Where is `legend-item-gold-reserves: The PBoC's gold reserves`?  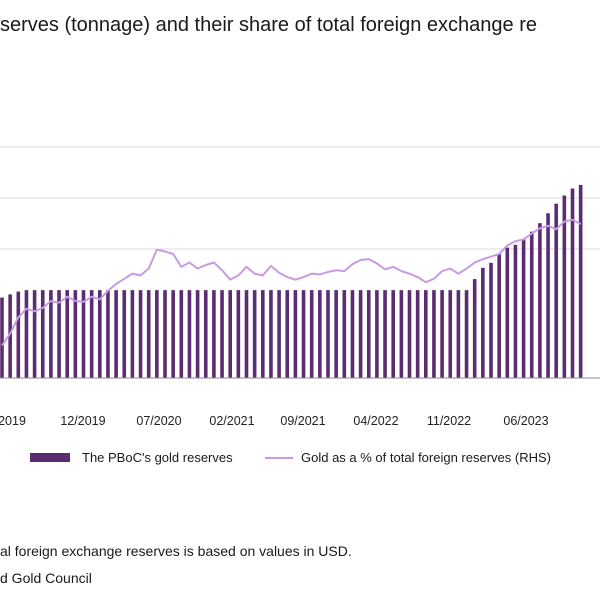
legend-item-gold-reserves: The PBoC's gold reserves is located at coordinates (131, 457).